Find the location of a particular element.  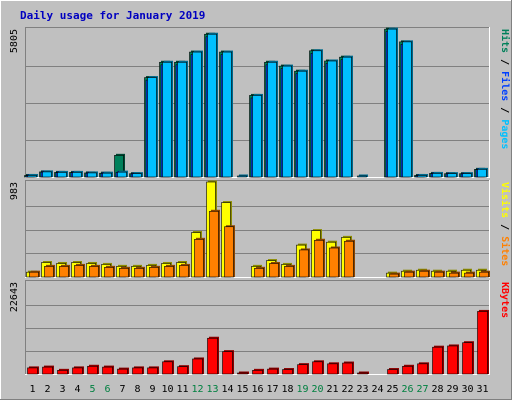

x-tick-label-day-19: 19 is located at coordinates (302, 389).